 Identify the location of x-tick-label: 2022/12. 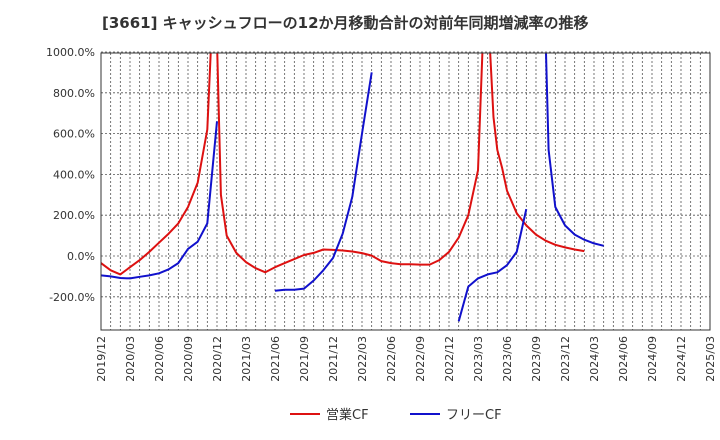
(449, 359).